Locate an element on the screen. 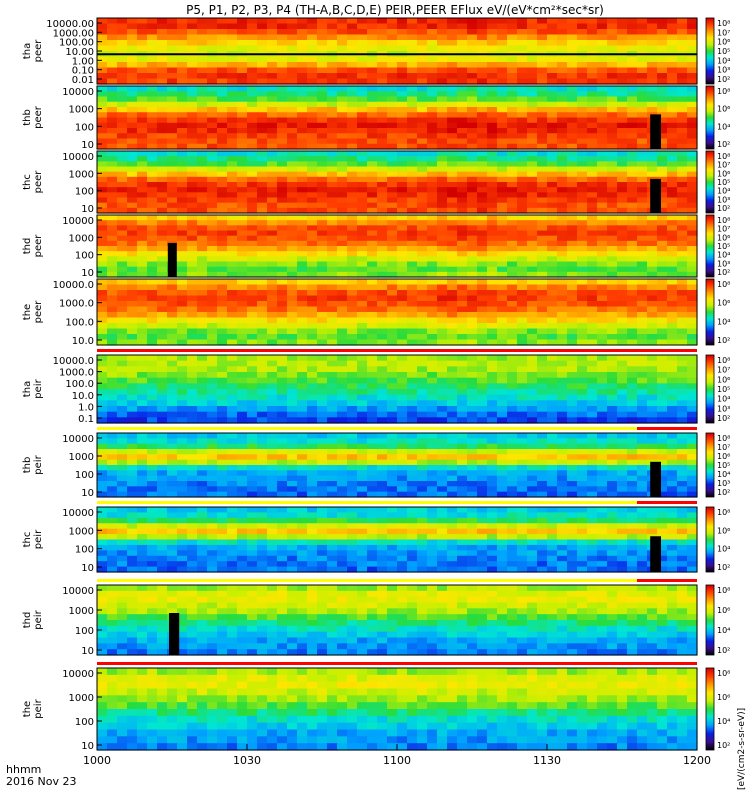 The height and width of the screenshot is (800, 750). y-tick-label: 100 is located at coordinates (84, 256).